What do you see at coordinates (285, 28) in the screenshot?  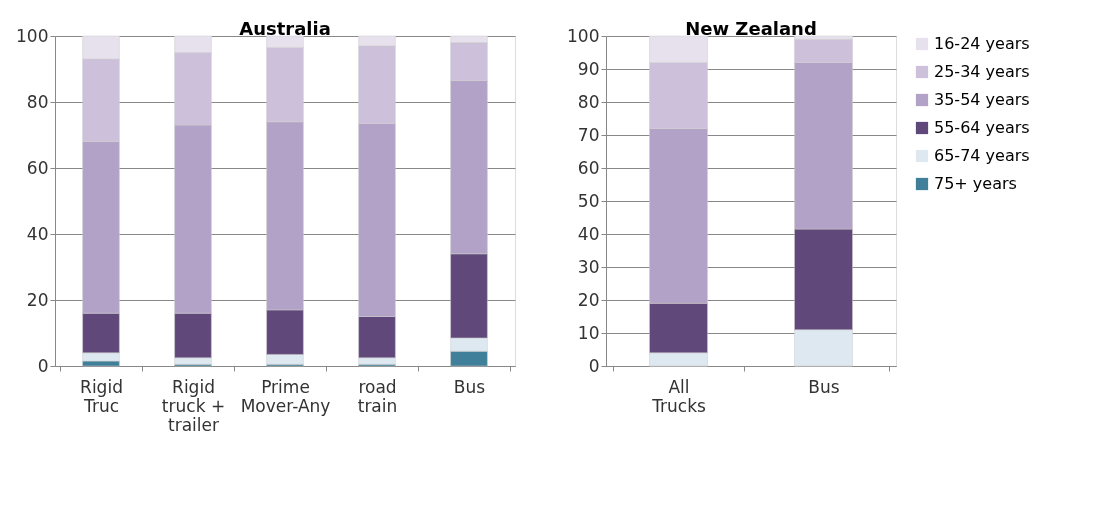 I see `chart-title: Australia` at bounding box center [285, 28].